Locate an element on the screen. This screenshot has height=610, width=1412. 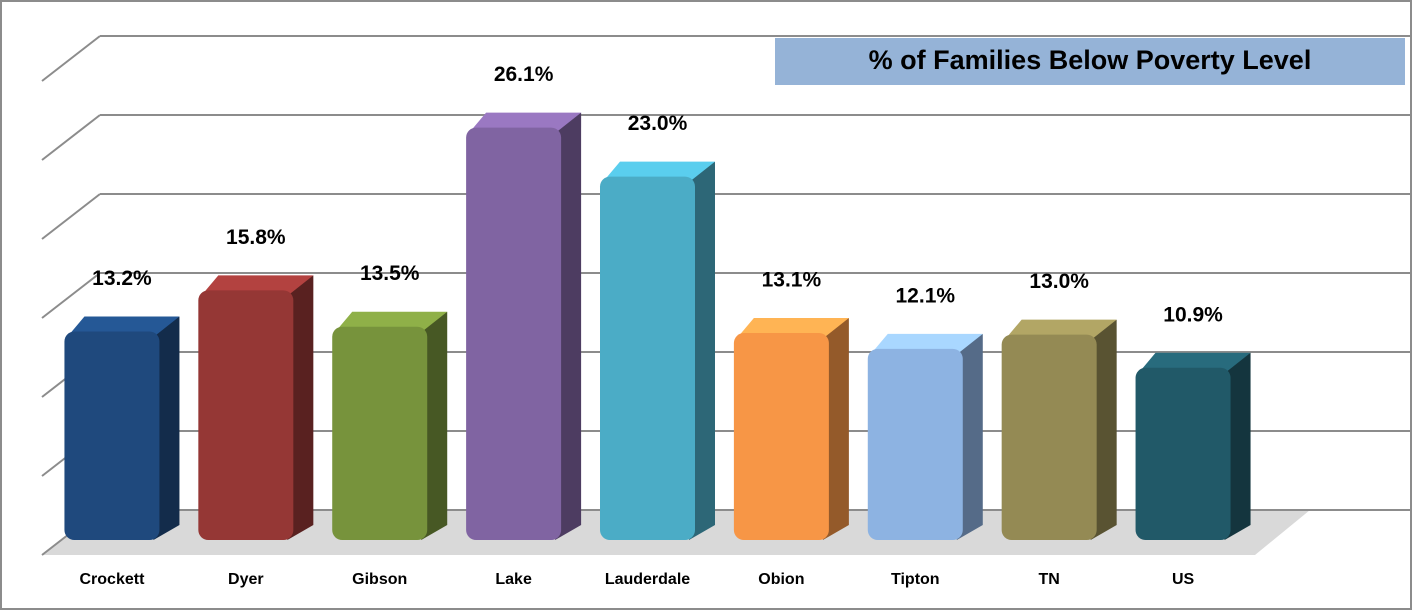
chart-title: % of Families Below Poverty Level is located at coordinates (1090, 60).